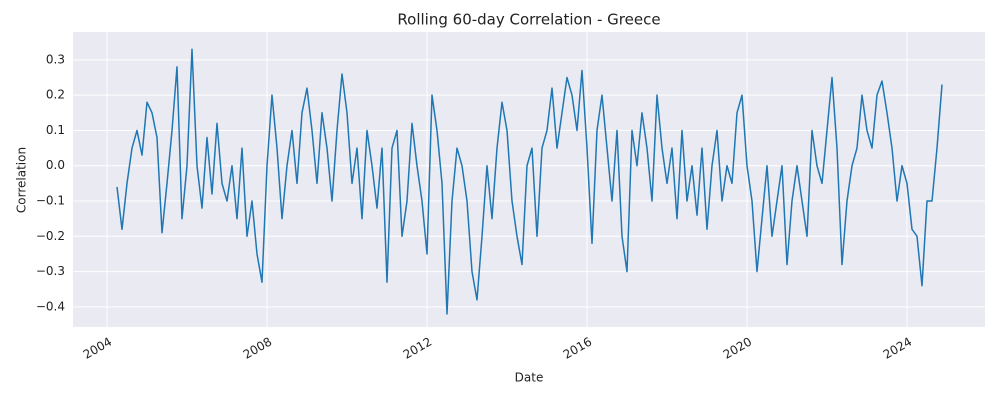 The width and height of the screenshot is (1000, 400). I want to click on y-tick-label: 0.3, so click(55, 59).